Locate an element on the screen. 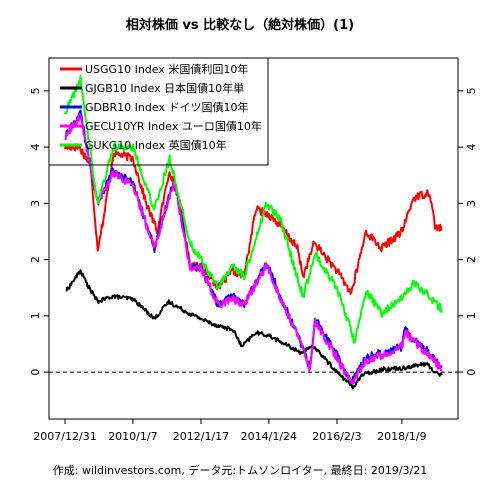 This screenshot has width=480, height=480. chart-title: 相対株価 vs 比較なし（絶対株価）(1) is located at coordinates (240, 25).